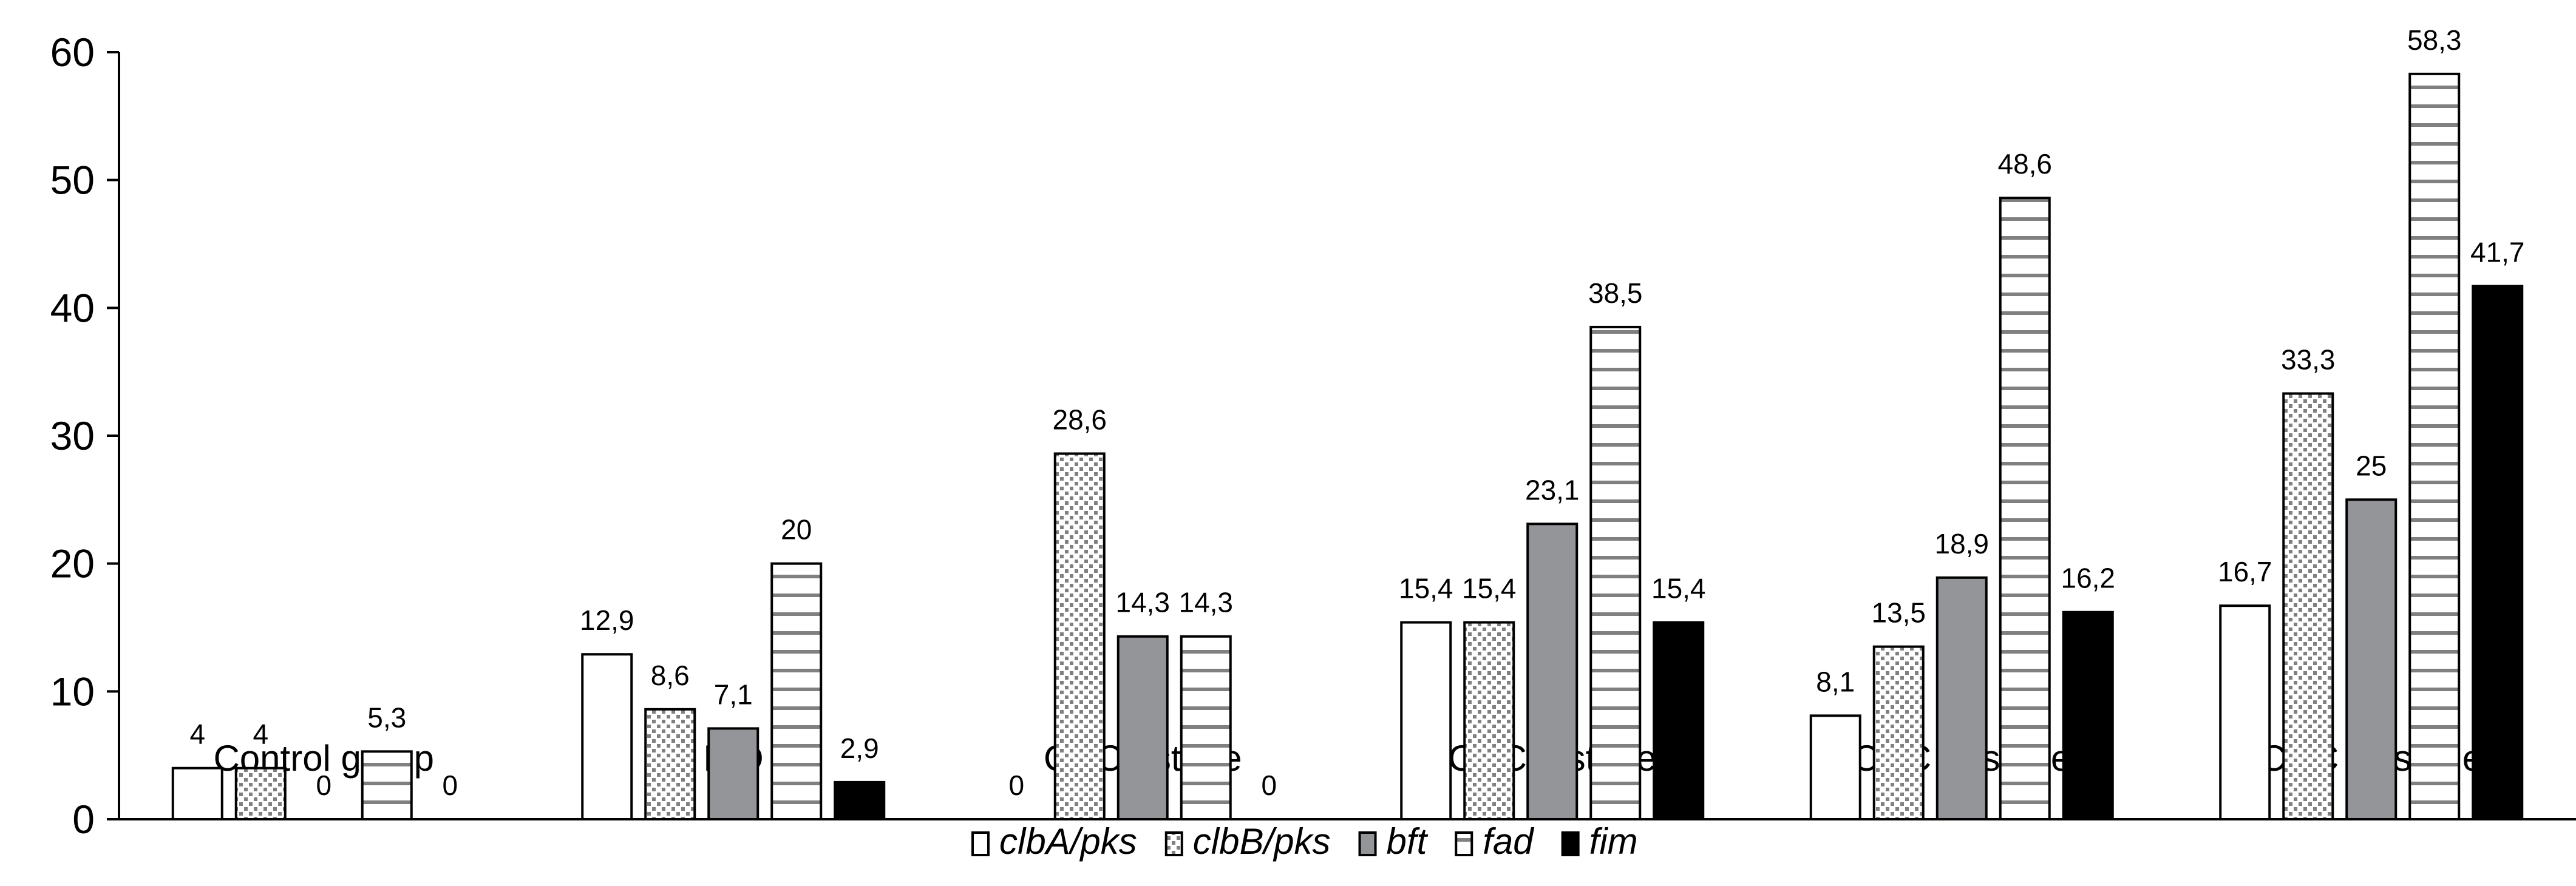  Describe the element at coordinates (670, 675) in the screenshot. I see `data-label: 8,6` at that location.